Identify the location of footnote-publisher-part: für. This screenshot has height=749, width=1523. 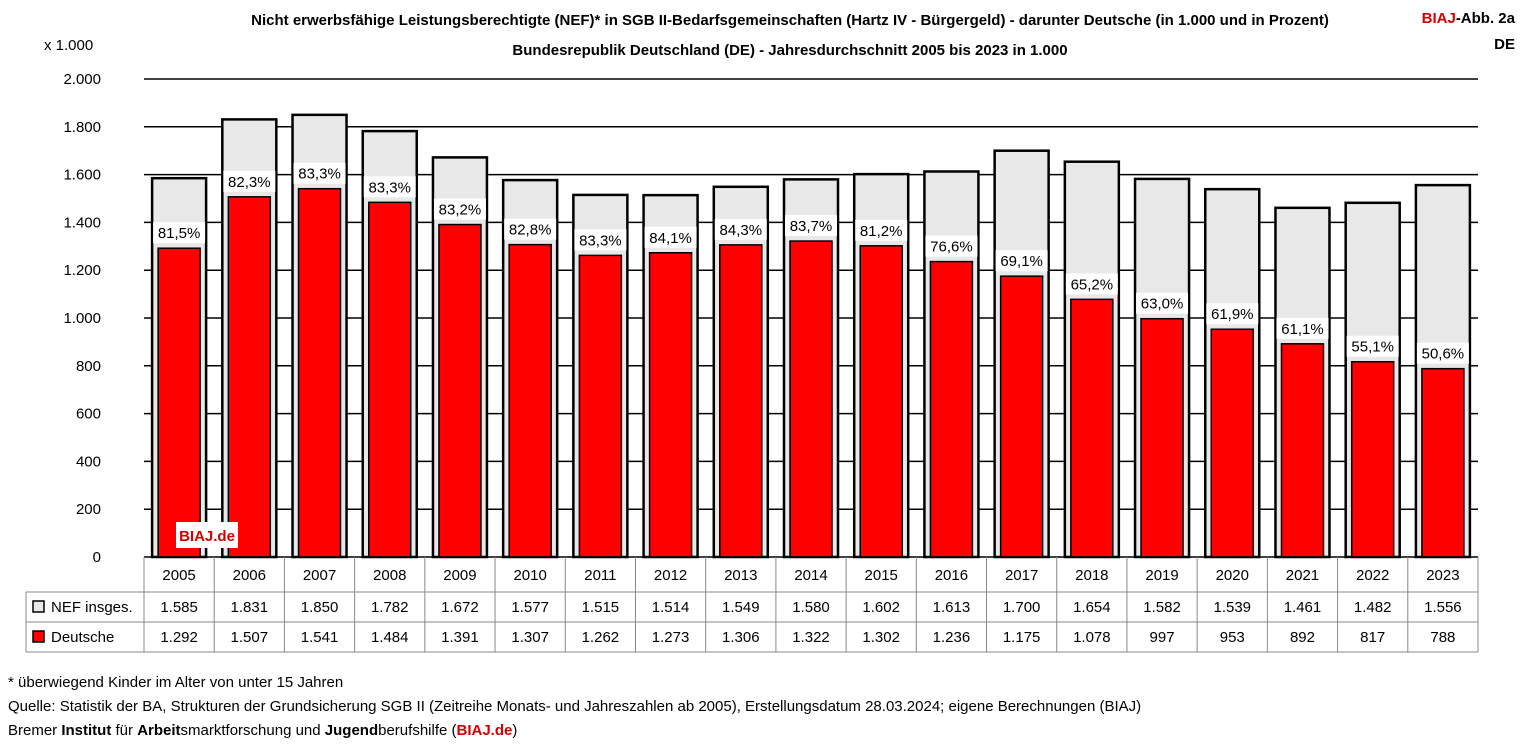
(124, 730).